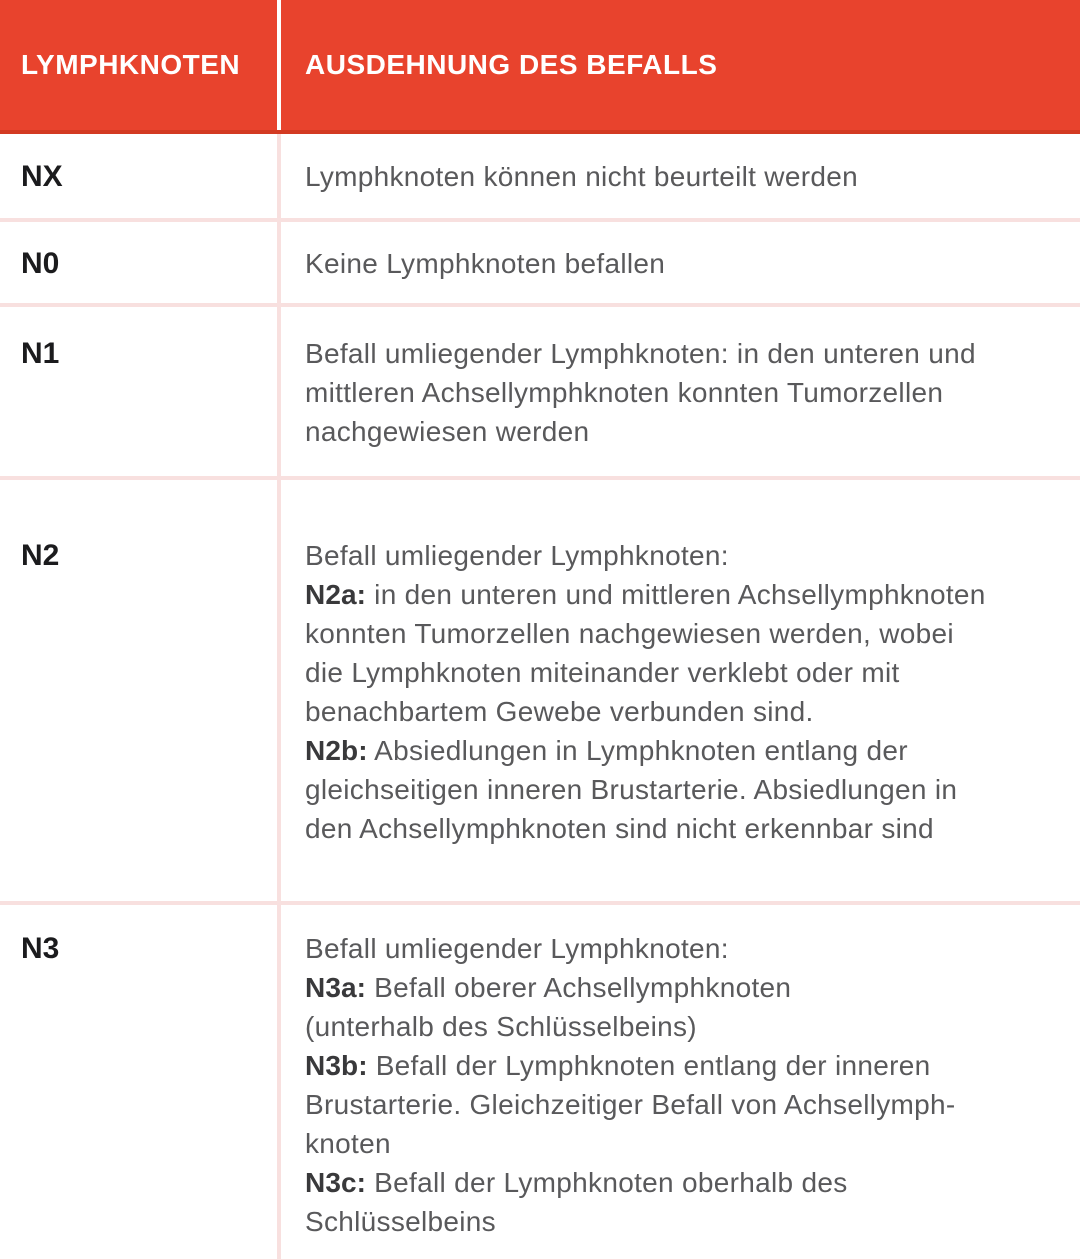  I want to click on bold-term: N2a:, so click(336, 594).